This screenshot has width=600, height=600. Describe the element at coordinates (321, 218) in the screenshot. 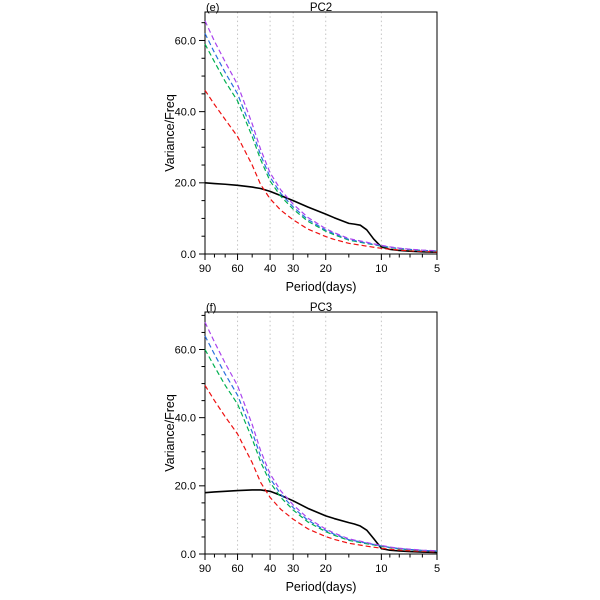

I see `series-line-pc2-spectrum` at that location.